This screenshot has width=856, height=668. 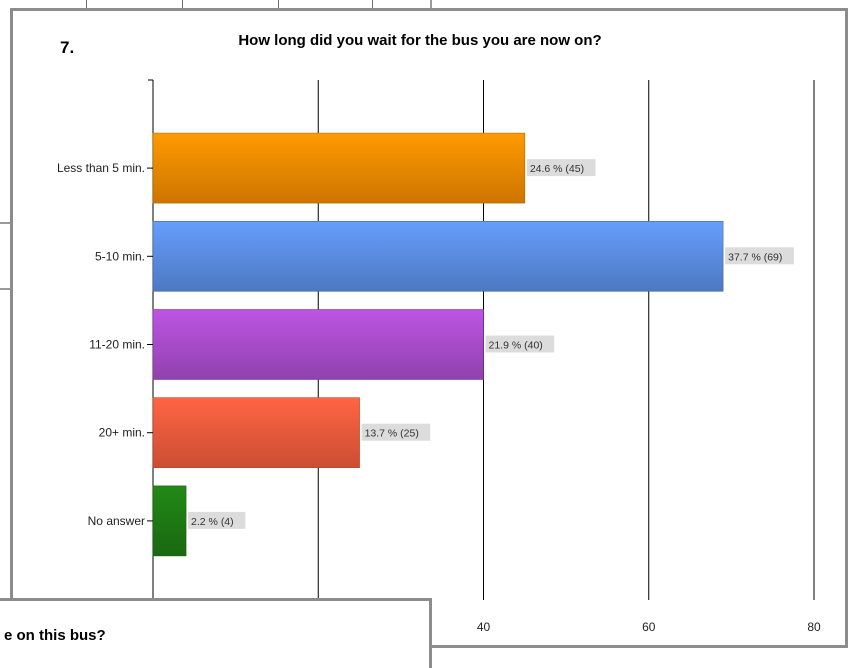 What do you see at coordinates (122, 433) in the screenshot?
I see `category-label: 20+ min.` at bounding box center [122, 433].